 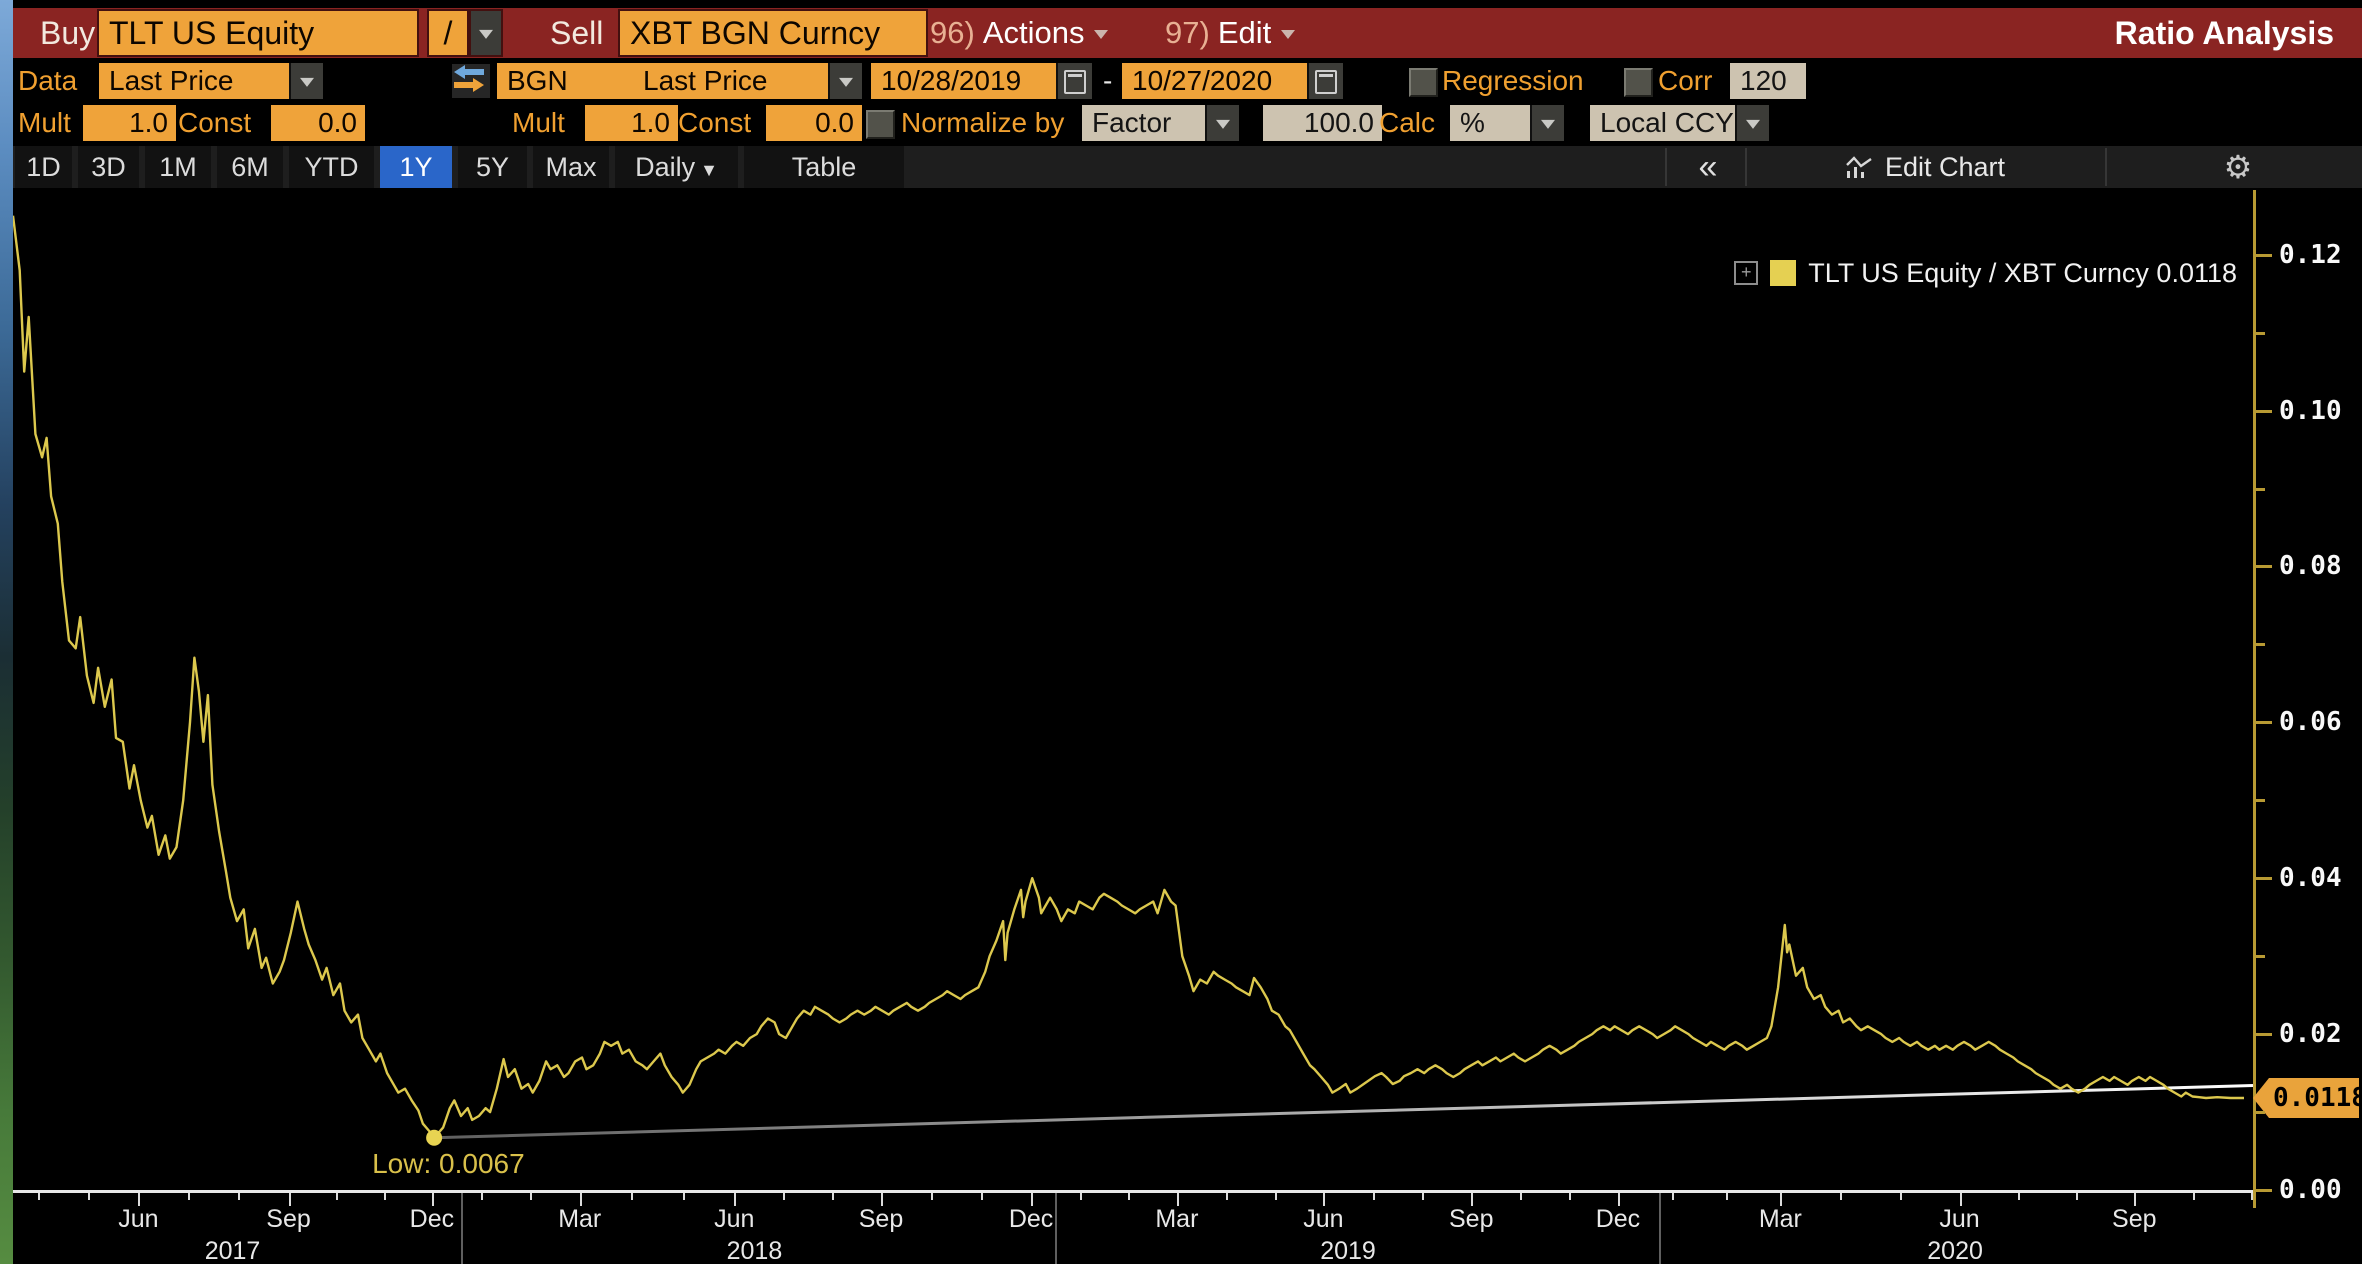 I want to click on start-date-field: 10/28/2019, so click(x=968, y=81).